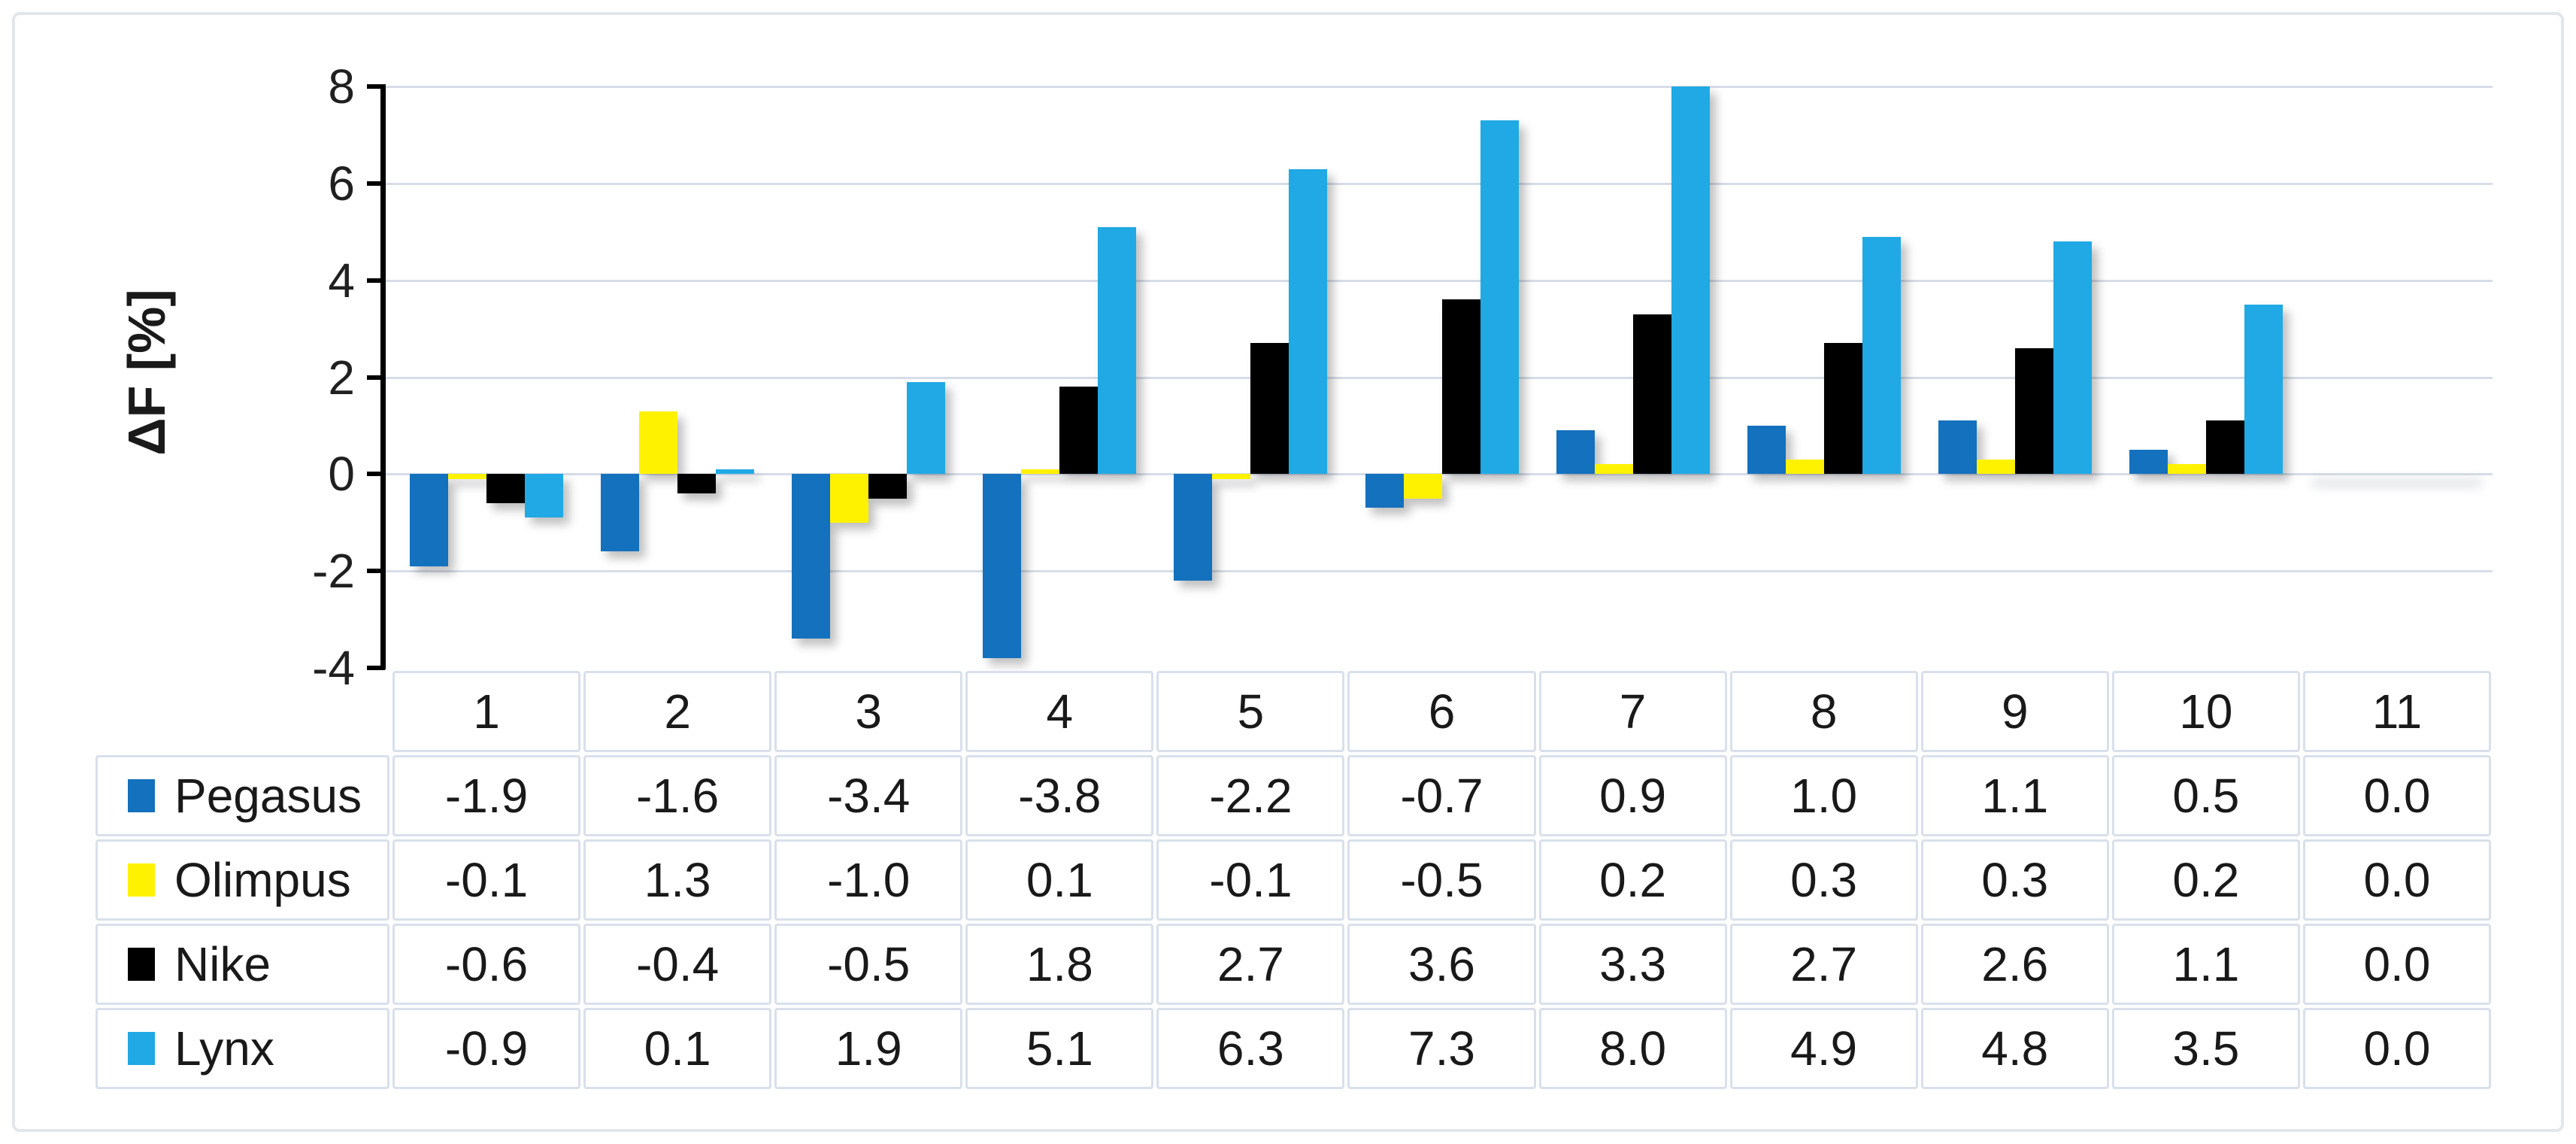 The width and height of the screenshot is (2576, 1144). What do you see at coordinates (1823, 711) in the screenshot?
I see `category-header: 8` at bounding box center [1823, 711].